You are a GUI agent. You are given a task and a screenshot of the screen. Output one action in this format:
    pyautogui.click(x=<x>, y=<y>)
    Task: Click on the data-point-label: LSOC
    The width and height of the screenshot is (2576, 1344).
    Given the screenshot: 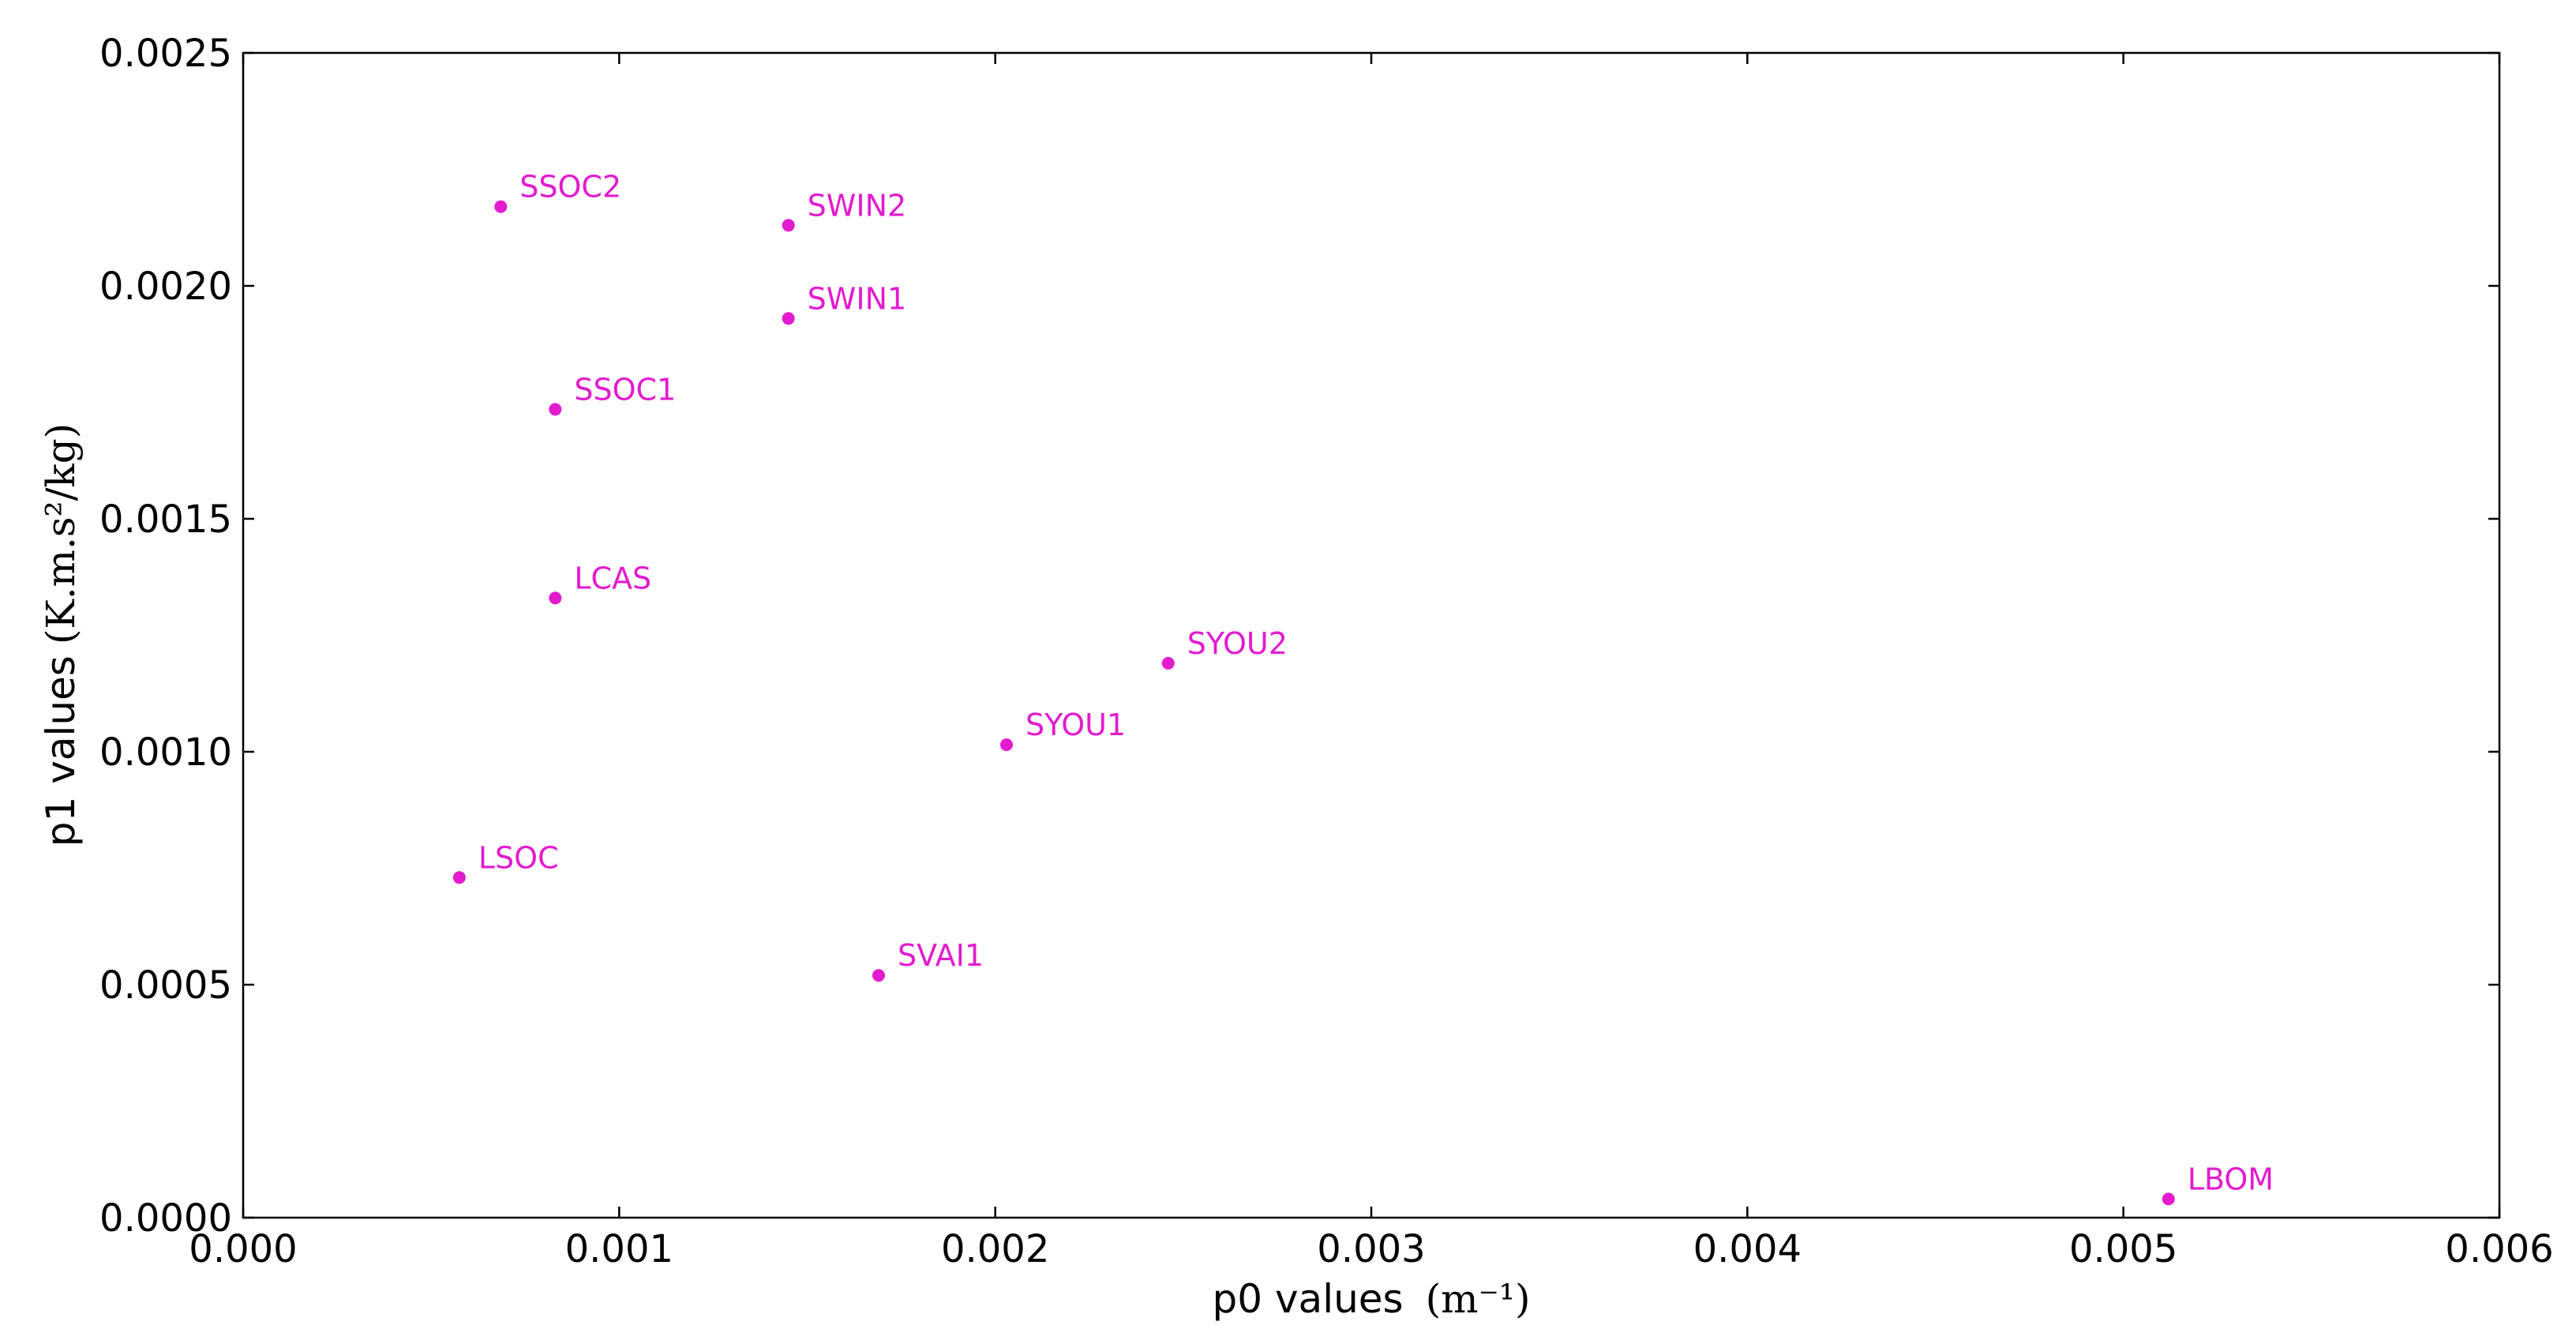 What is the action you would take?
    pyautogui.click(x=518, y=858)
    